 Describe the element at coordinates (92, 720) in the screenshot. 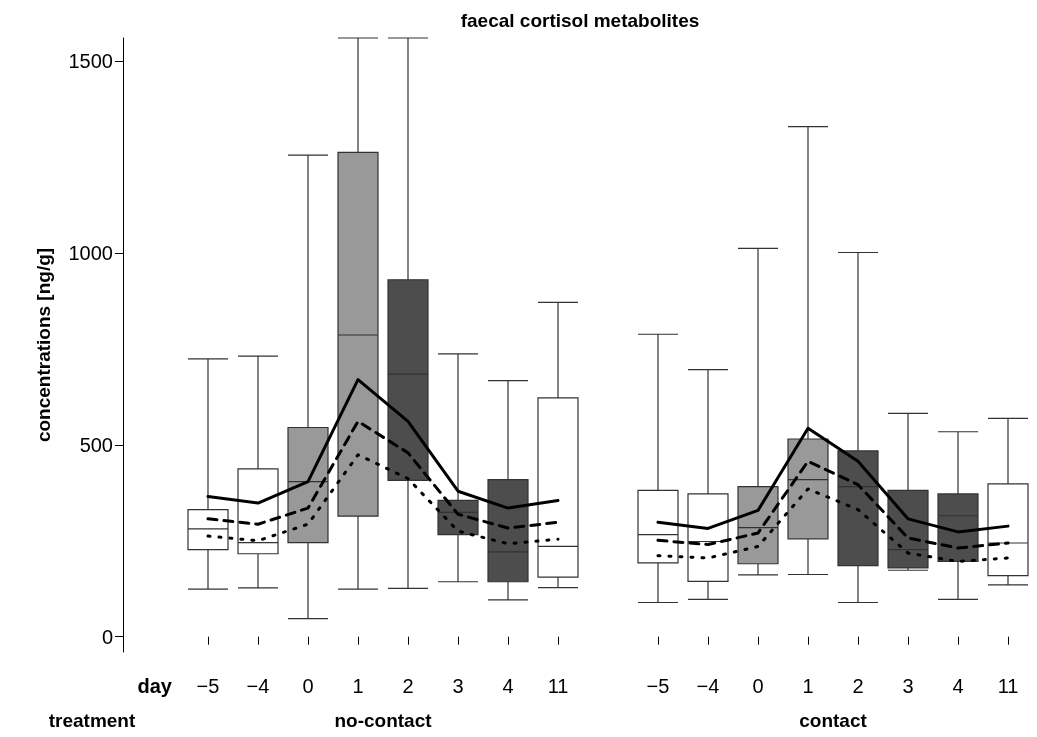

I see `text: treatment` at that location.